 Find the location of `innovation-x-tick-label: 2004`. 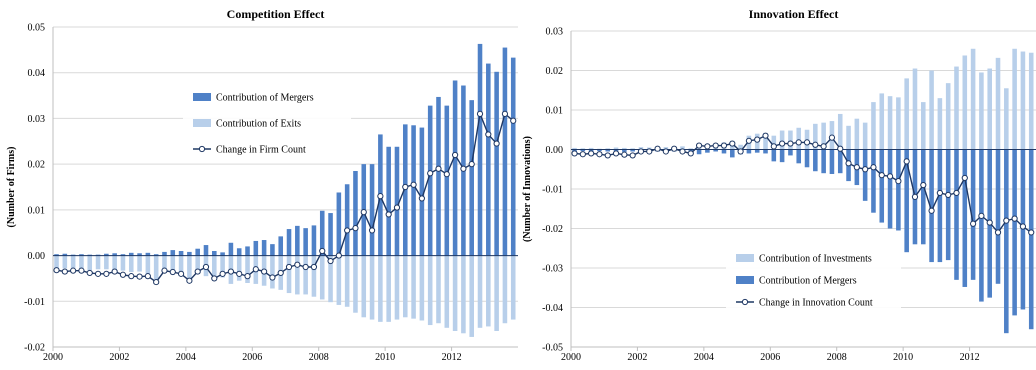

innovation-x-tick-label: 2004 is located at coordinates (704, 357).